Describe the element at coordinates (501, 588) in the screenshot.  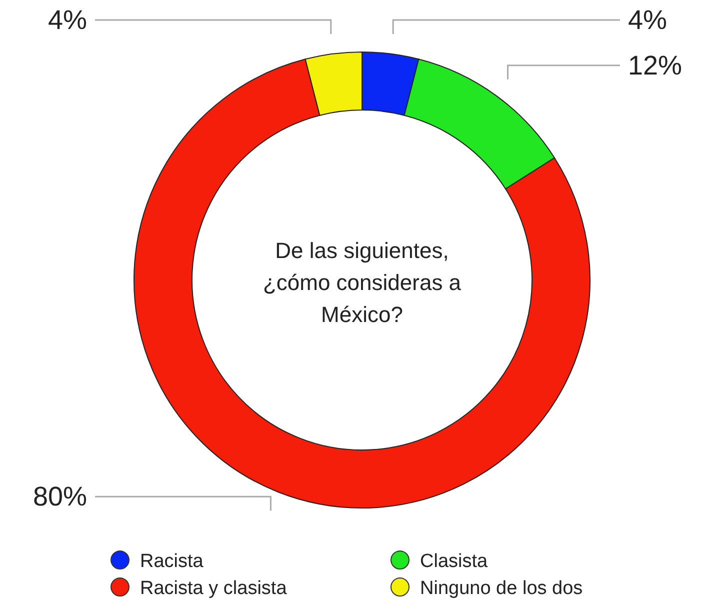
I see `legend-label: Ninguno de los dos` at that location.